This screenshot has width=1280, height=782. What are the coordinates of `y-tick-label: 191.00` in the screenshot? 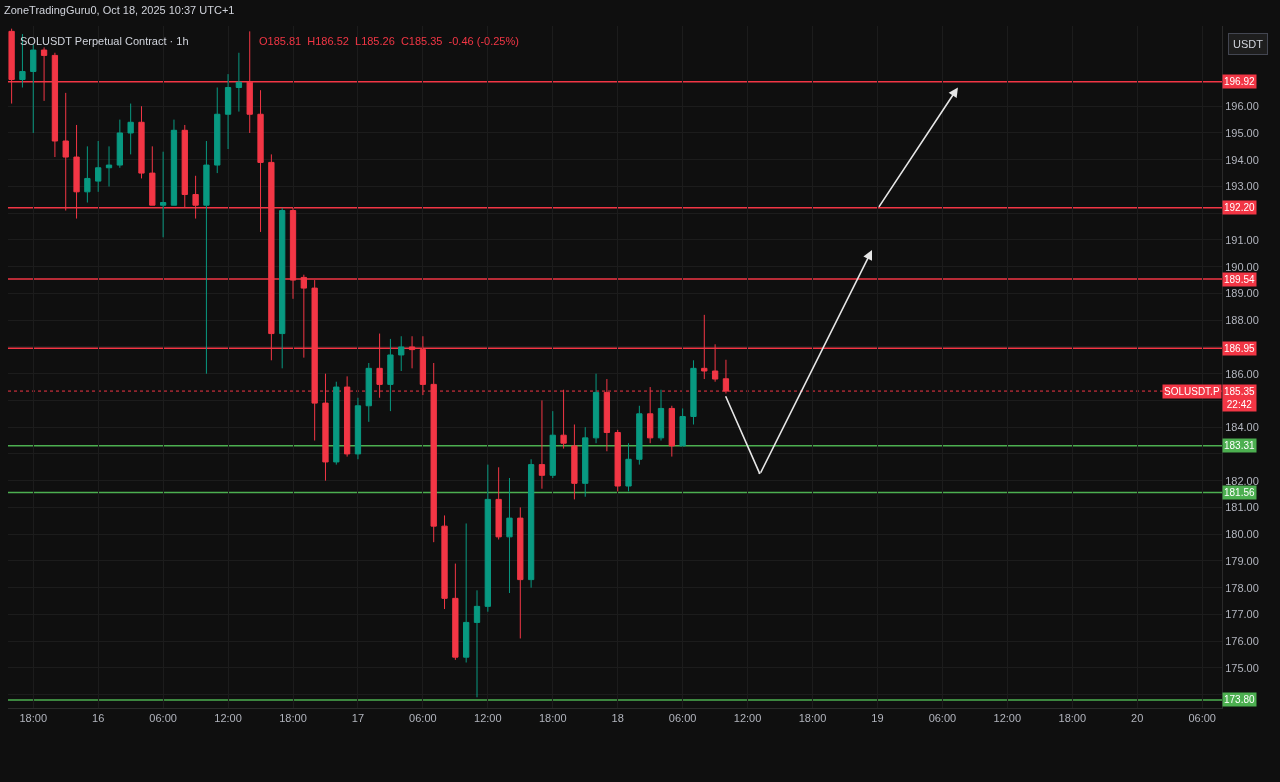 It's located at (1242, 239).